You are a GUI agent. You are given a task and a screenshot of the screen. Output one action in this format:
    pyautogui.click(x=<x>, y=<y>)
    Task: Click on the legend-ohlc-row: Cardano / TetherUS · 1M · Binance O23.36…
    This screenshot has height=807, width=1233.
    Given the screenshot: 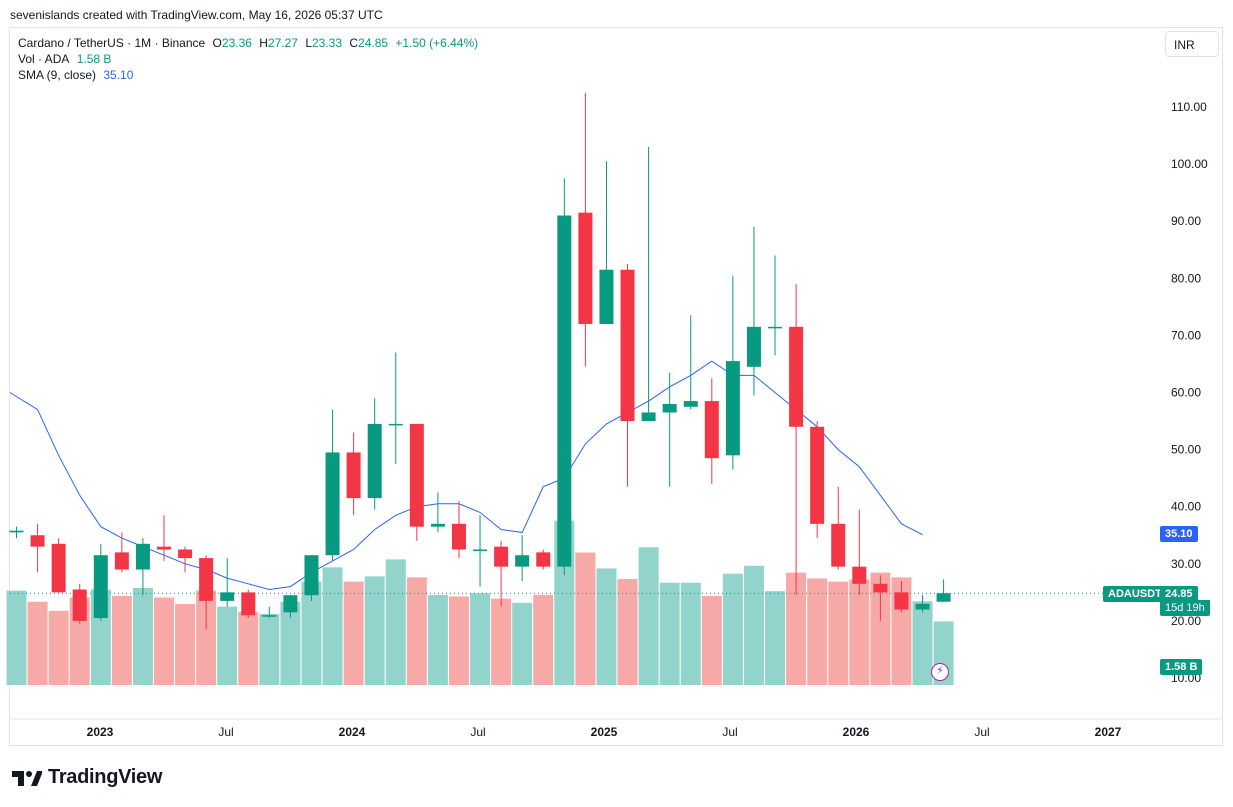 What is the action you would take?
    pyautogui.click(x=250, y=43)
    